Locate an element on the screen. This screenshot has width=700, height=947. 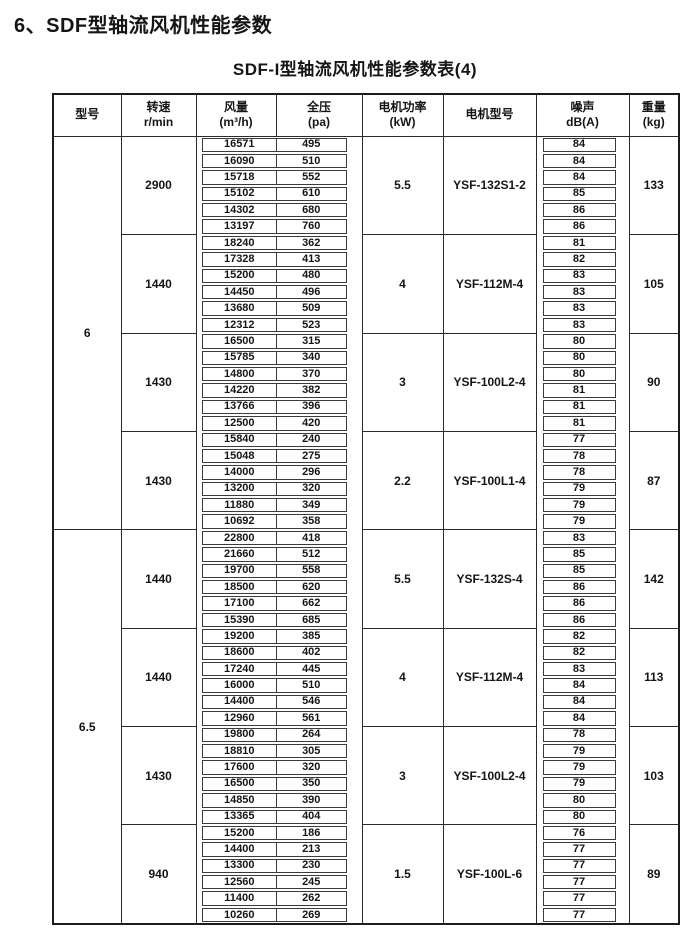
table-row: 940 15200 186 1.5 YSF-100L-6 76 89 is located at coordinates (366, 874).